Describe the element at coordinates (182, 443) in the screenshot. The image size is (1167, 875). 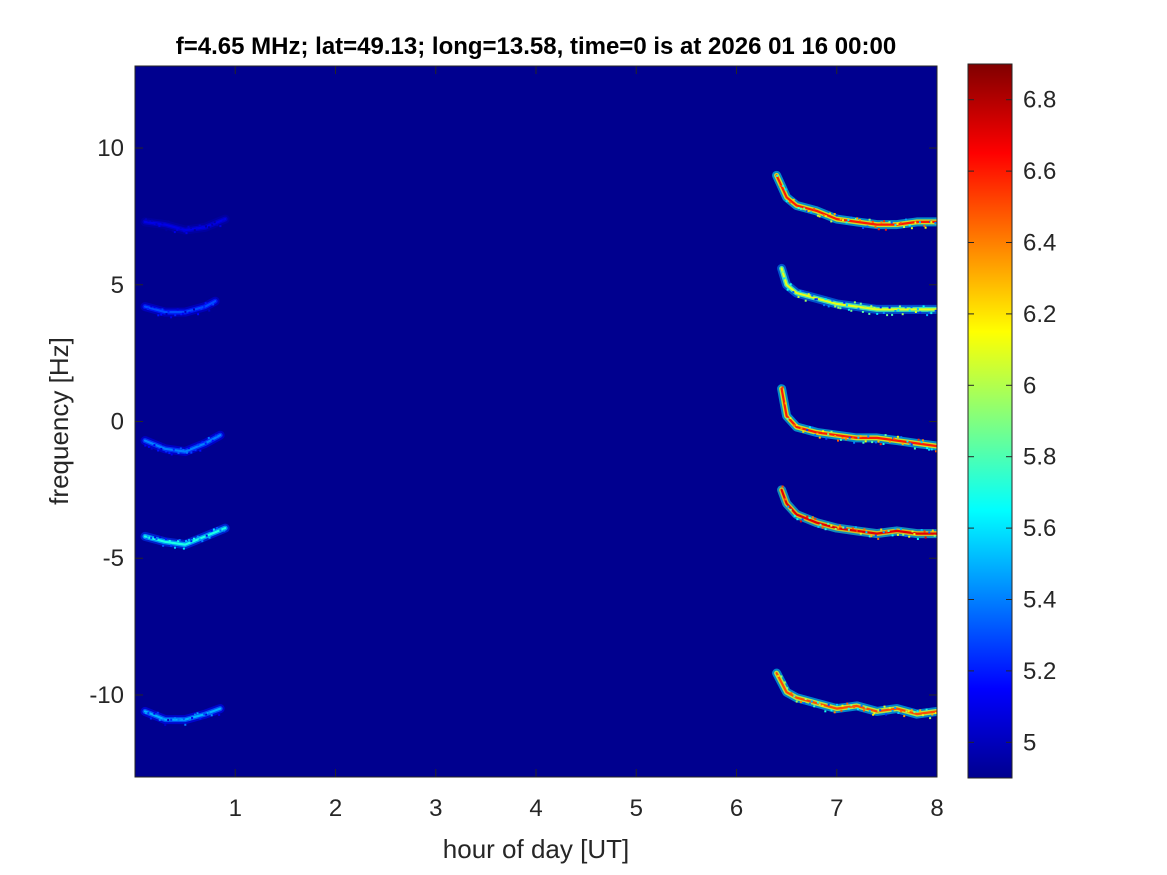
I see `trace-core` at that location.